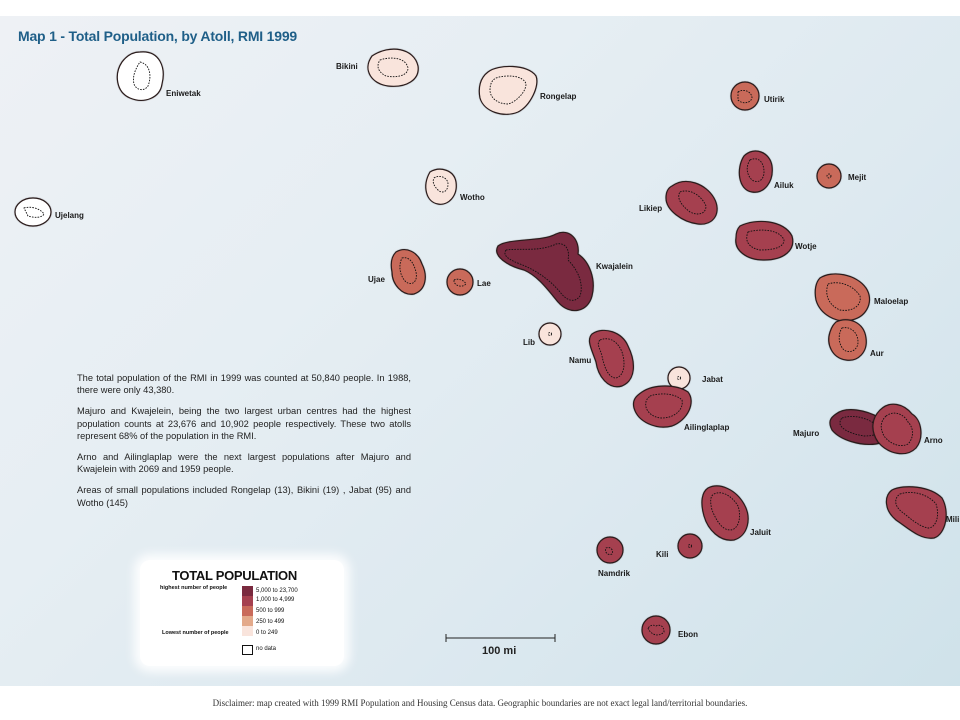 The image size is (960, 720). Describe the element at coordinates (455, 186) in the screenshot. I see `atoll-wotho: Wotho` at that location.